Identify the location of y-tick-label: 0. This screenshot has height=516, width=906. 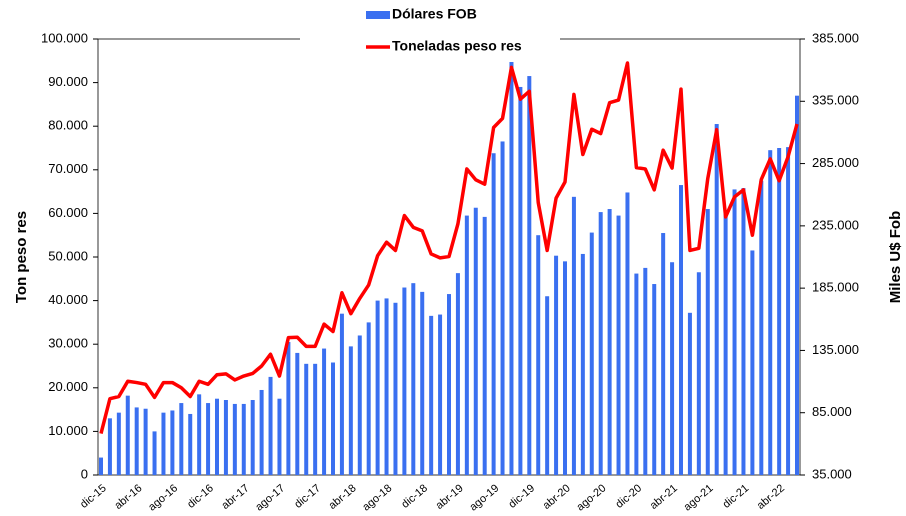
(84, 473).